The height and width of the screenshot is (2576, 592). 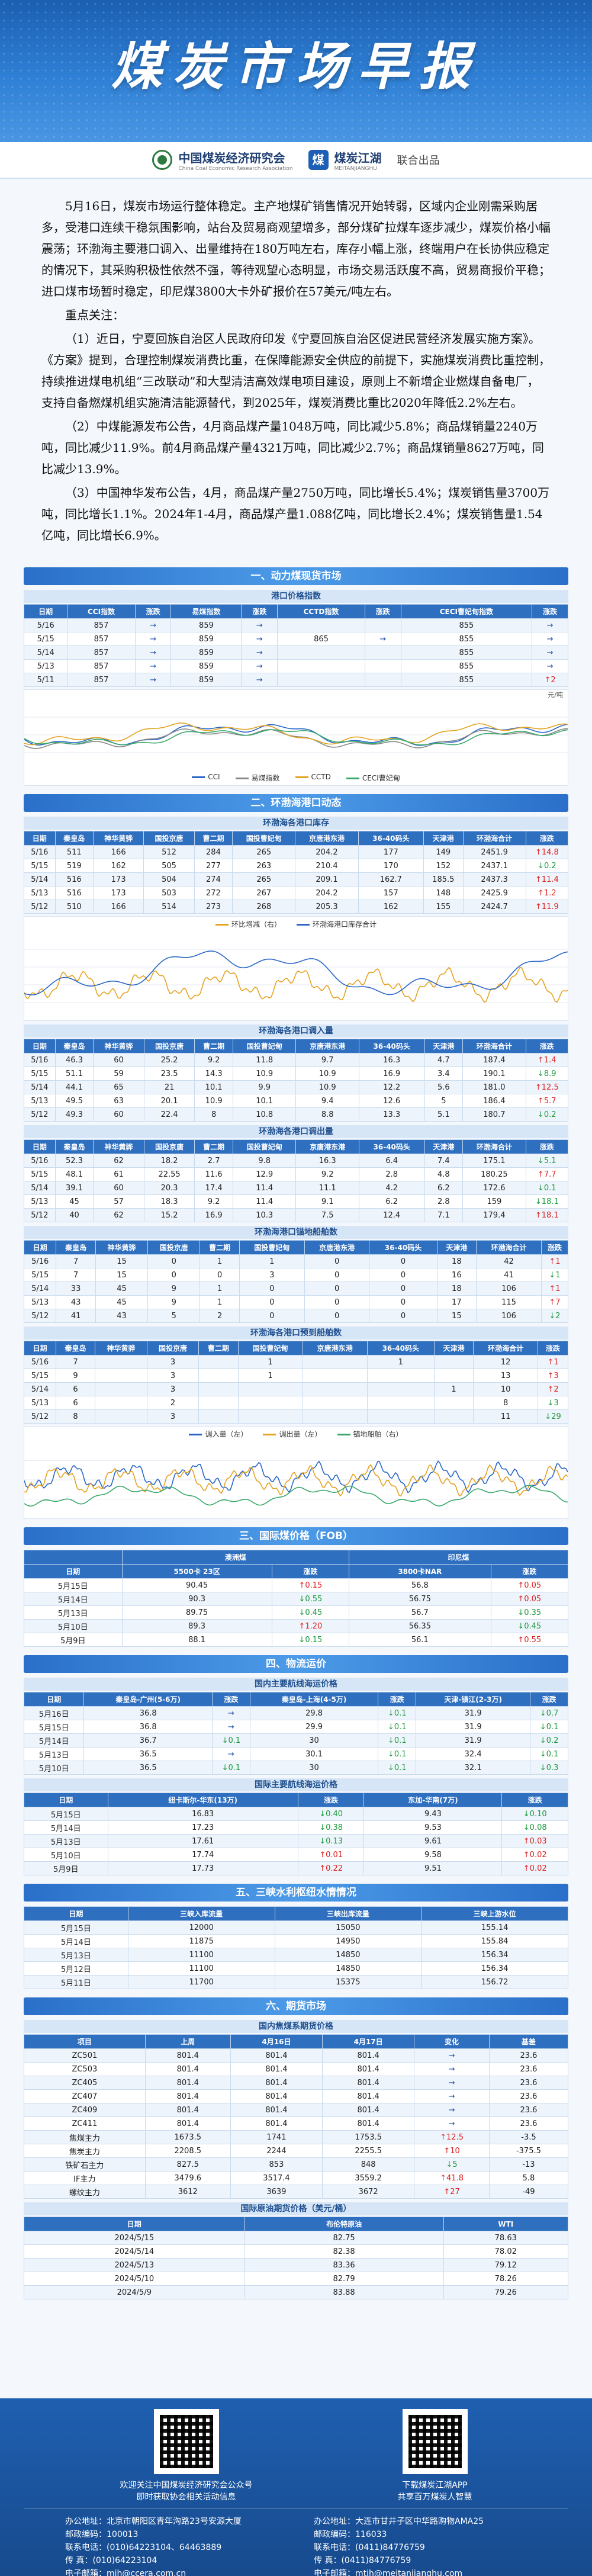 I want to click on table-cell: 157, so click(x=391, y=893).